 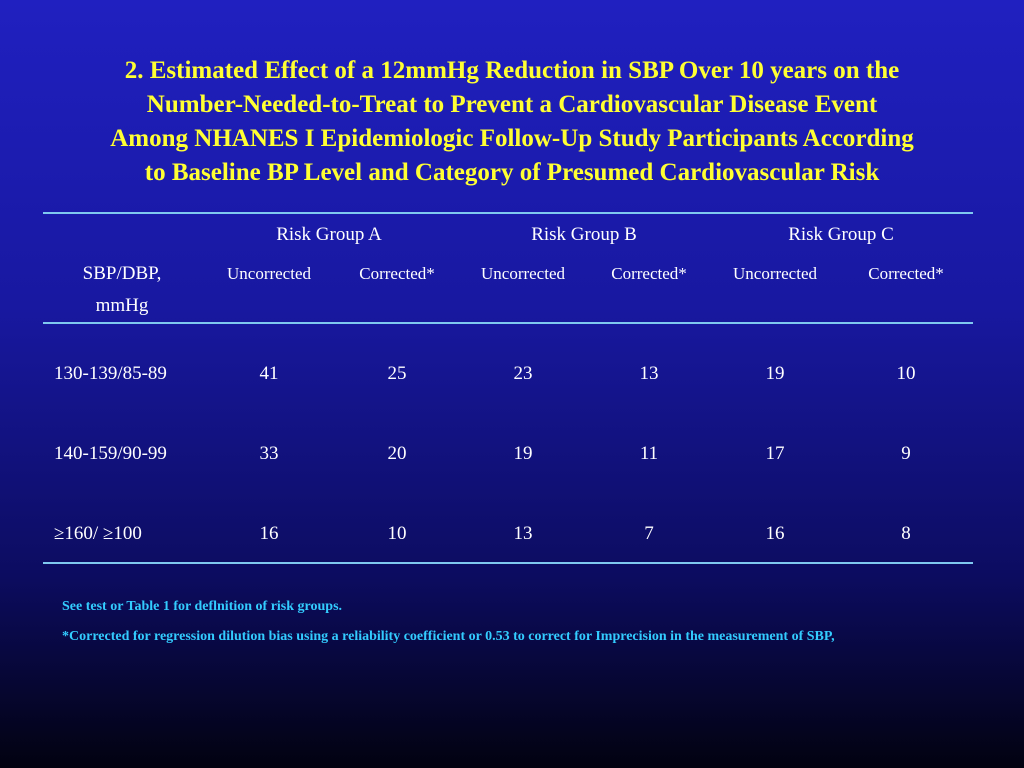 I want to click on subheader-uncorrected-b: Uncorrected, so click(x=523, y=273).